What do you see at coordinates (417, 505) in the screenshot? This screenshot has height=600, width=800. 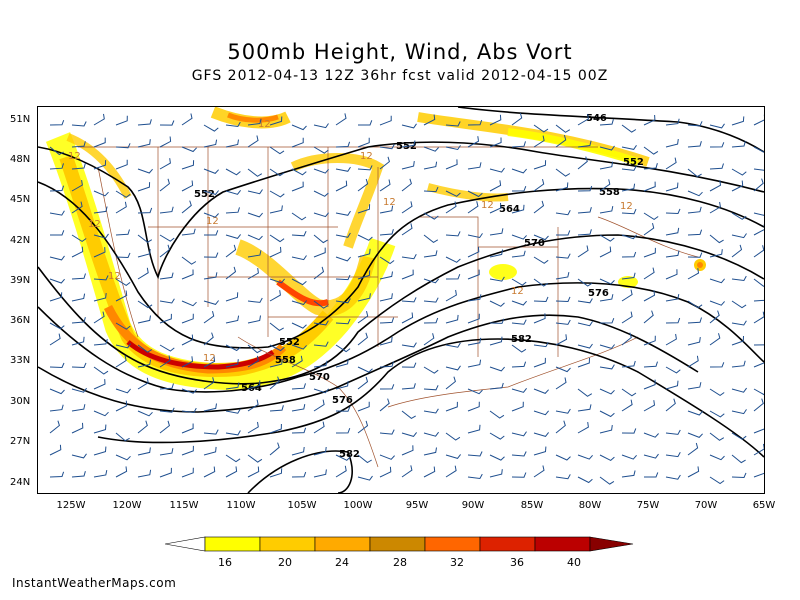 I see `lon-label-95w: 95W` at bounding box center [417, 505].